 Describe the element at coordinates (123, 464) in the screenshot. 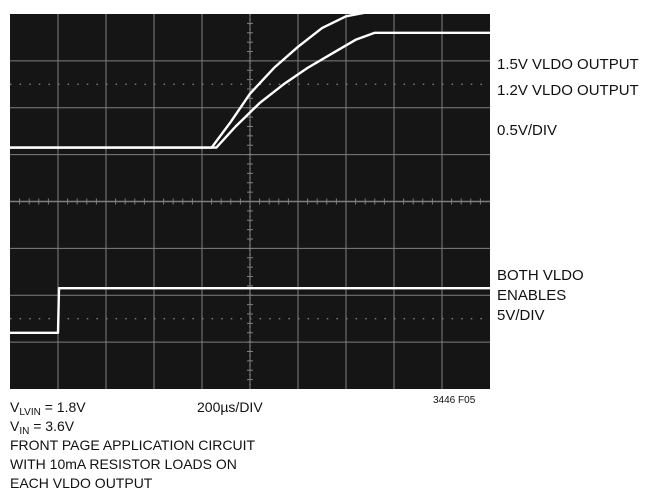

I see `note-resistor-loads: WITH 10mA RESISTOR LOADS ON` at that location.